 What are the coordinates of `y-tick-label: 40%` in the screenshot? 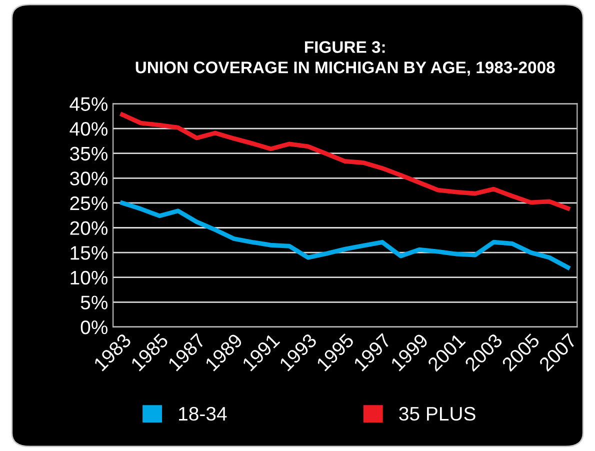 It's located at (89, 129).